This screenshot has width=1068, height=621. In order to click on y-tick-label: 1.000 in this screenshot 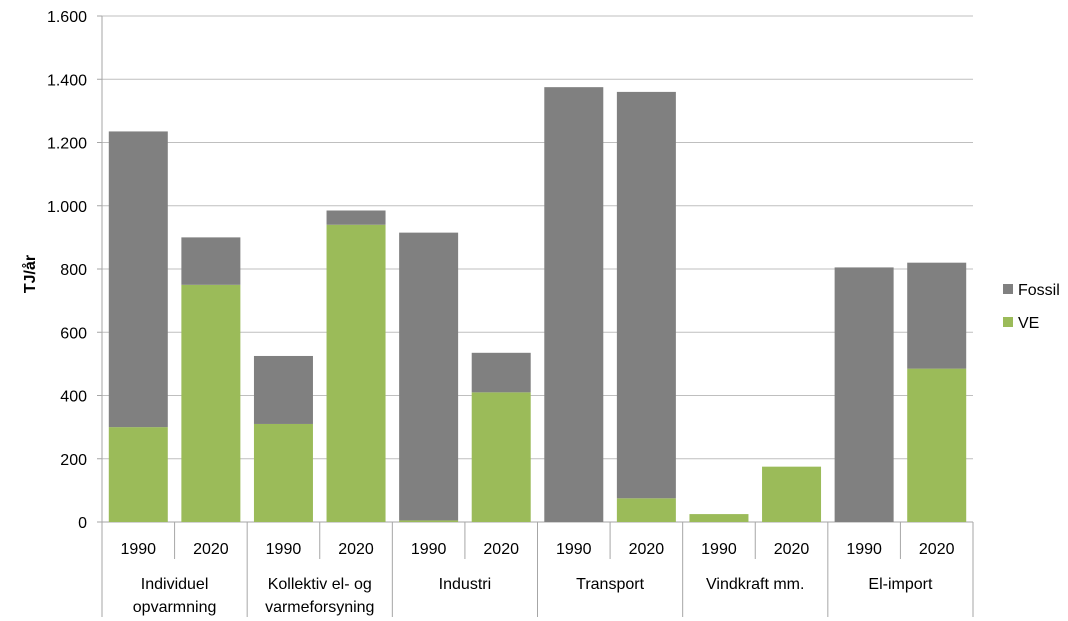, I will do `click(67, 207)`.